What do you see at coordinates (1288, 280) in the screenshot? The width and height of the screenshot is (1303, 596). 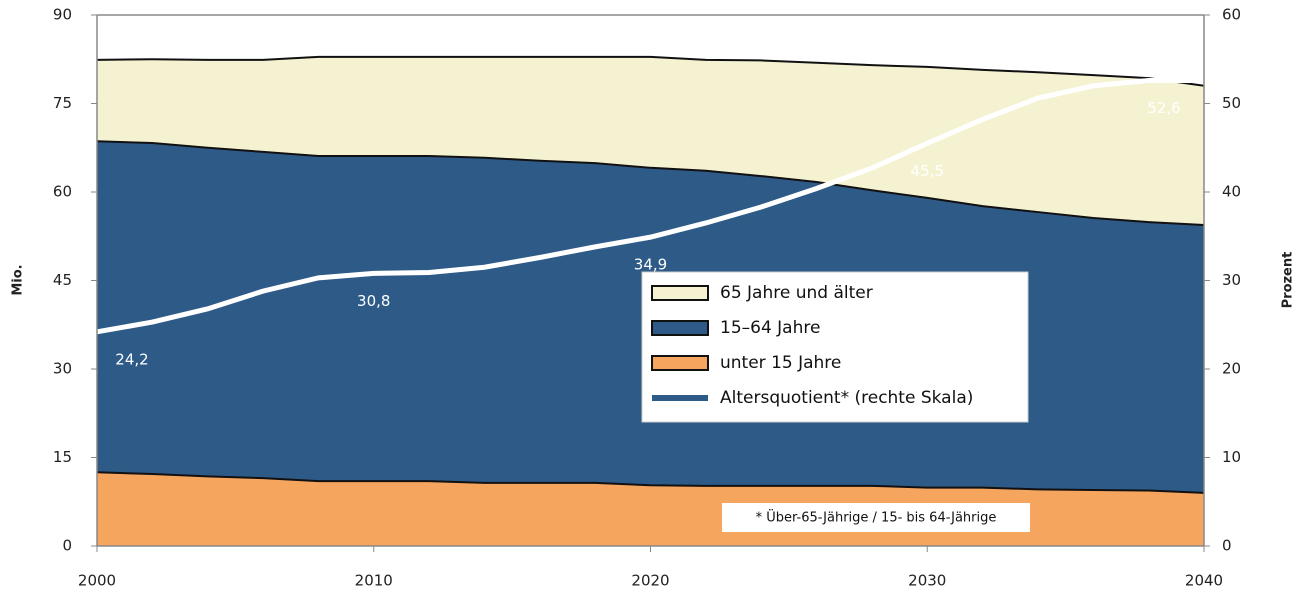 I see `y2-axis-label: Prozent` at bounding box center [1288, 280].